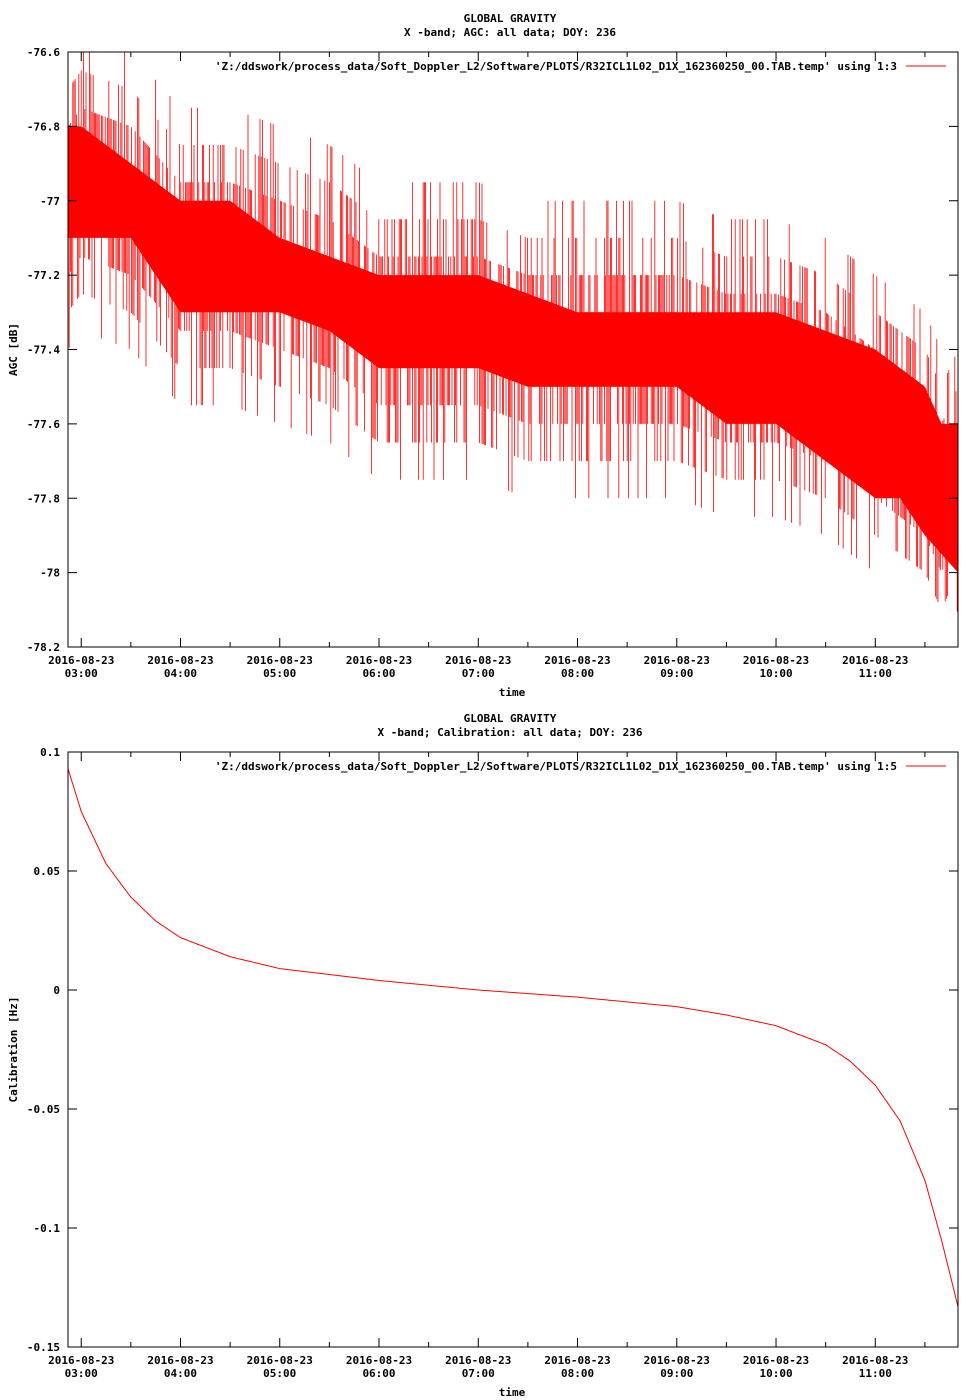  What do you see at coordinates (47, 1228) in the screenshot?
I see `y-tick-label: -0.1` at bounding box center [47, 1228].